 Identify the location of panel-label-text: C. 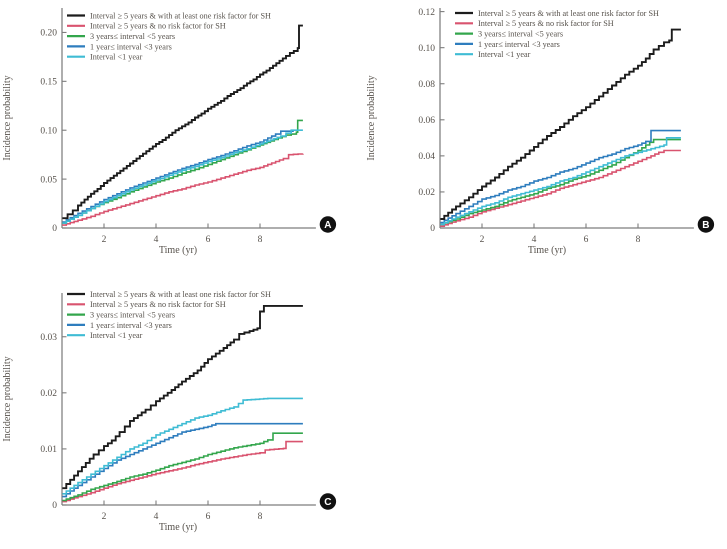
(327, 502).